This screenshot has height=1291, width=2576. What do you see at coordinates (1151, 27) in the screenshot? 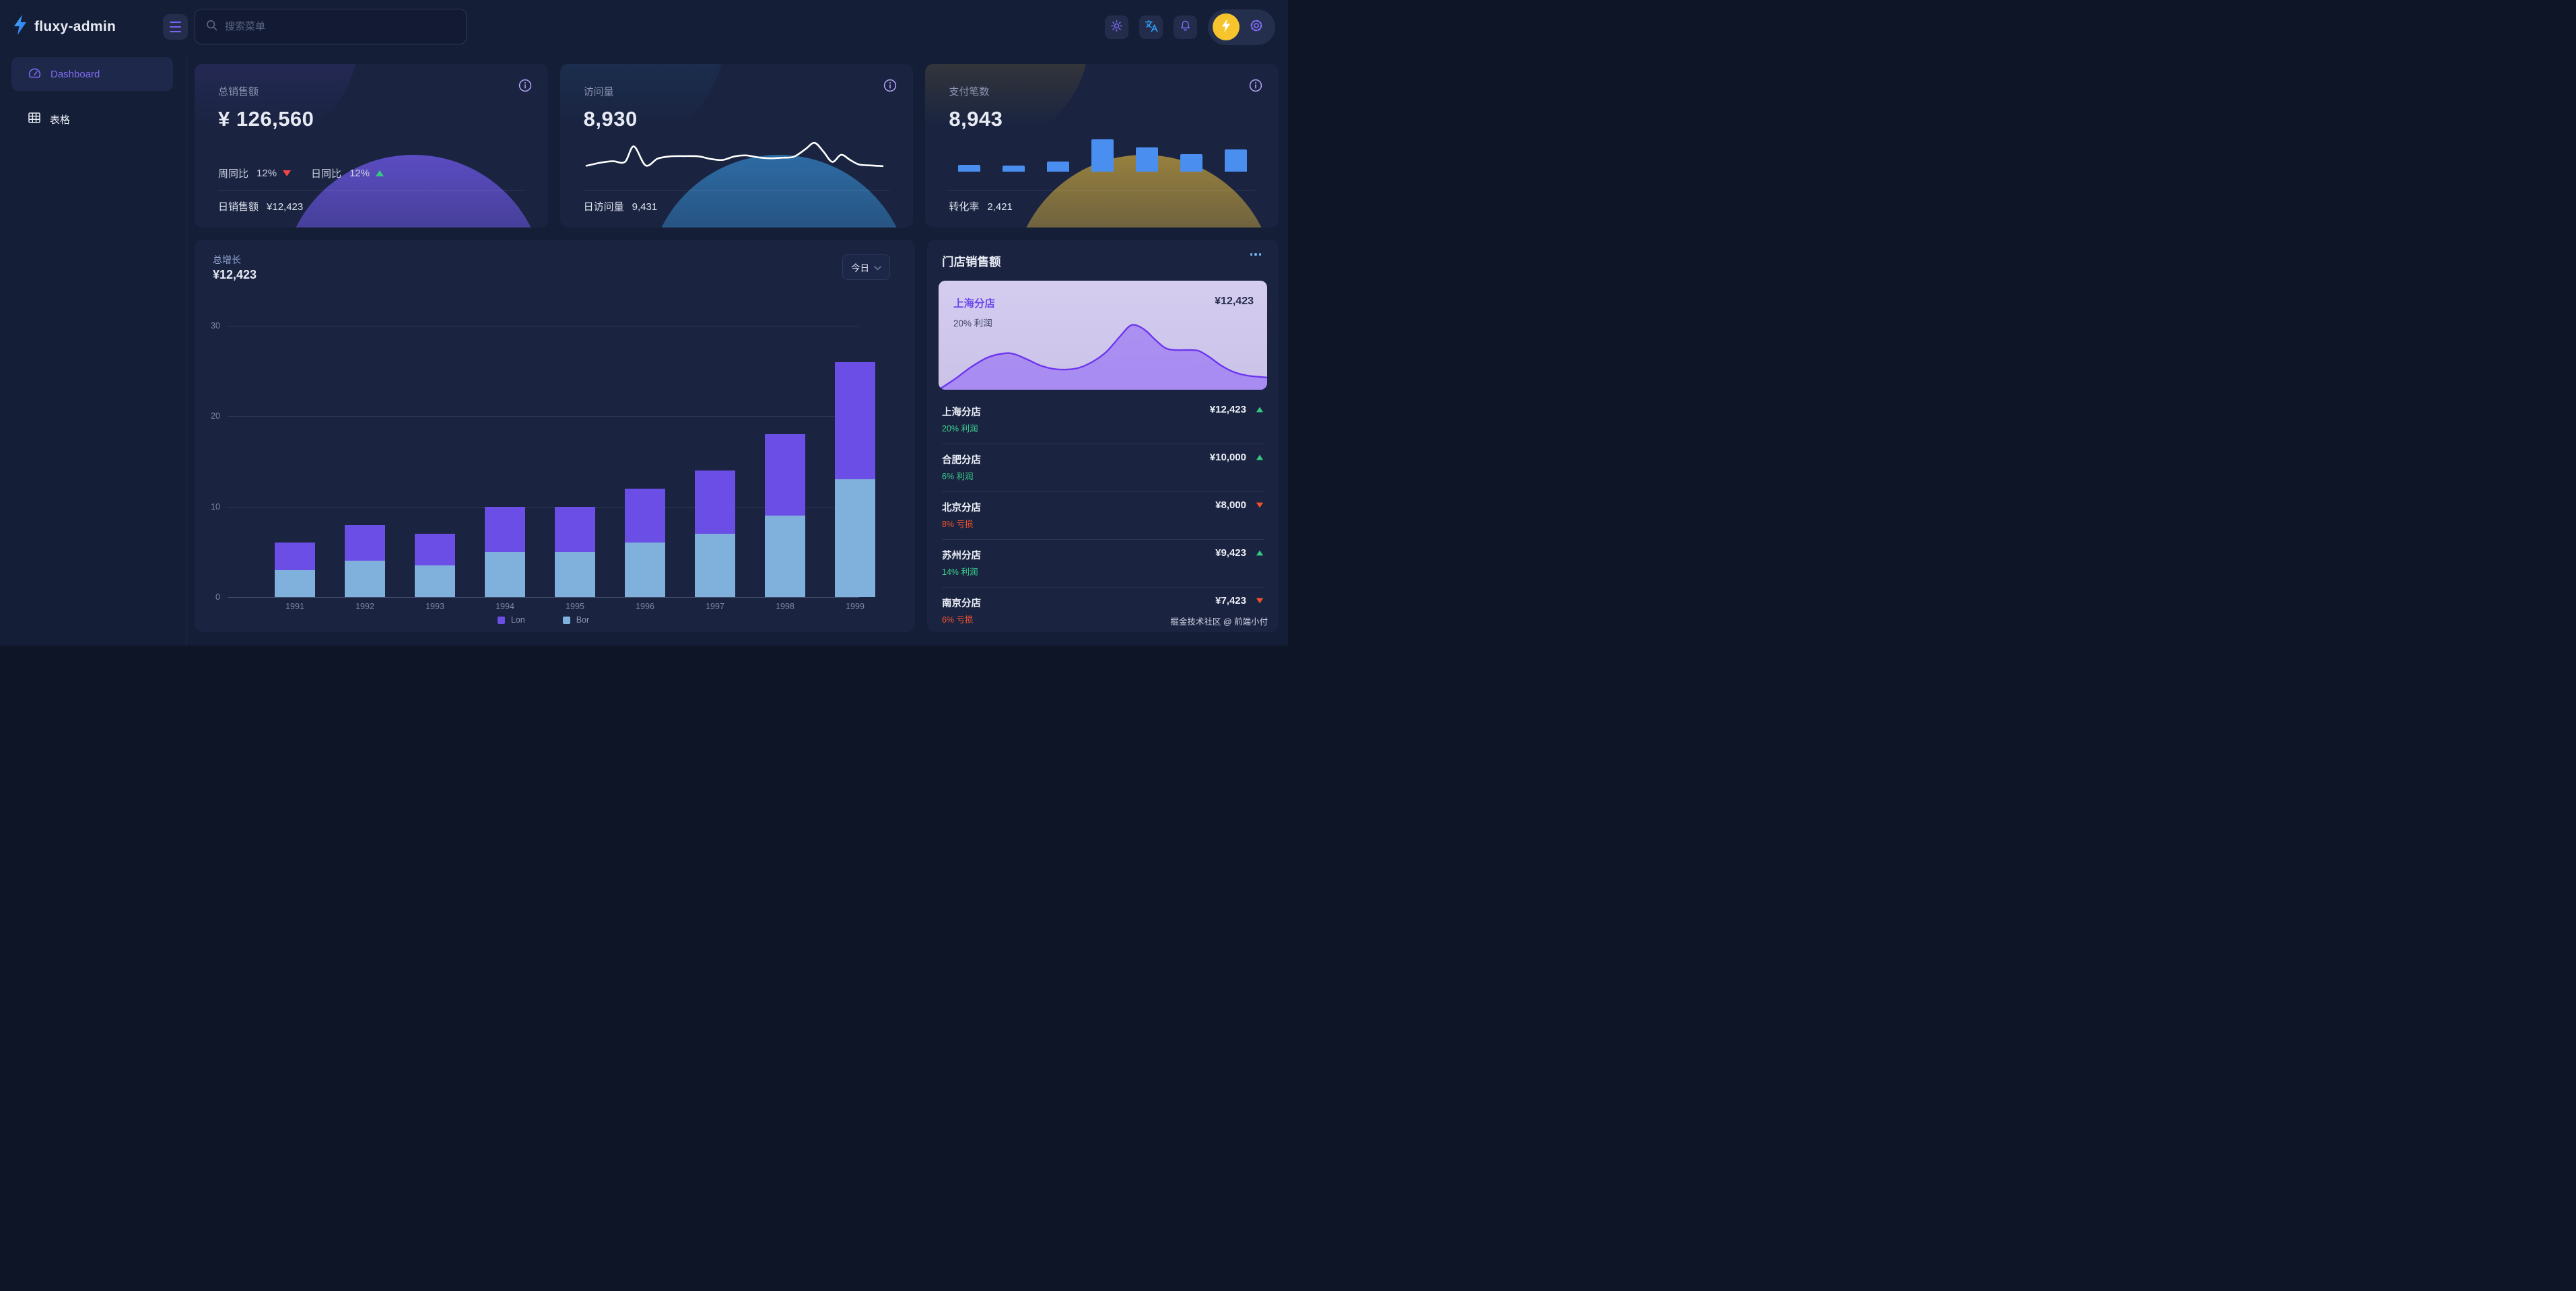
I see `language-button` at bounding box center [1151, 27].